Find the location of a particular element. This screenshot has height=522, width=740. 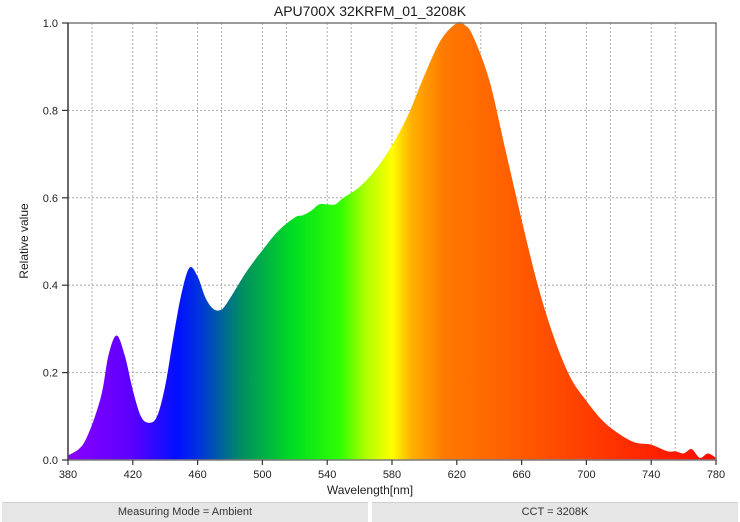

svg-text: 0.0 is located at coordinates (50, 461).